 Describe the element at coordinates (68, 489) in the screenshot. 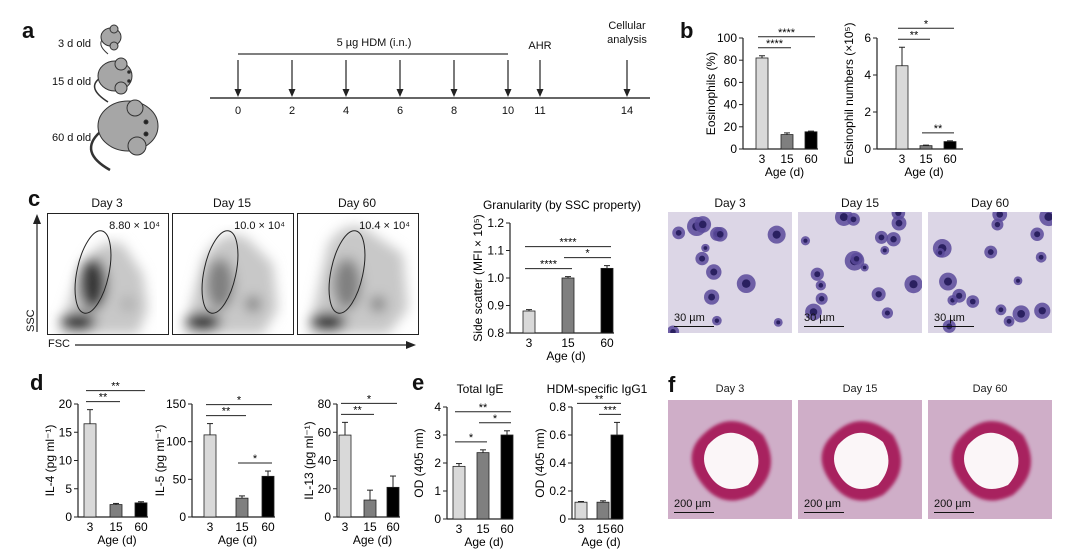

I see `y-tick-label: 5` at that location.